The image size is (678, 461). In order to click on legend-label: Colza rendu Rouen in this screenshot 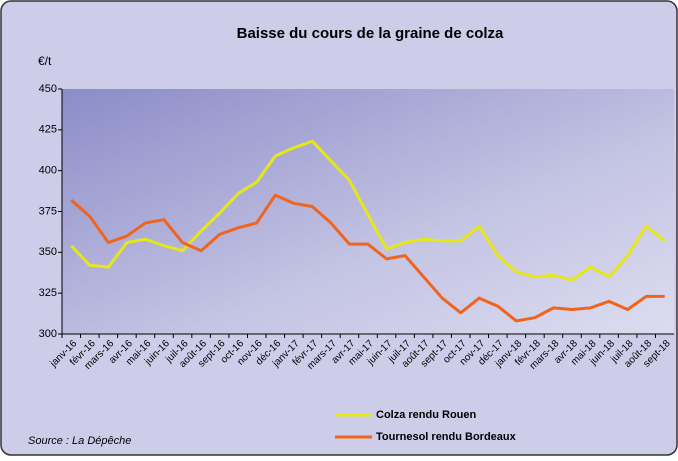, I will do `click(426, 415)`.